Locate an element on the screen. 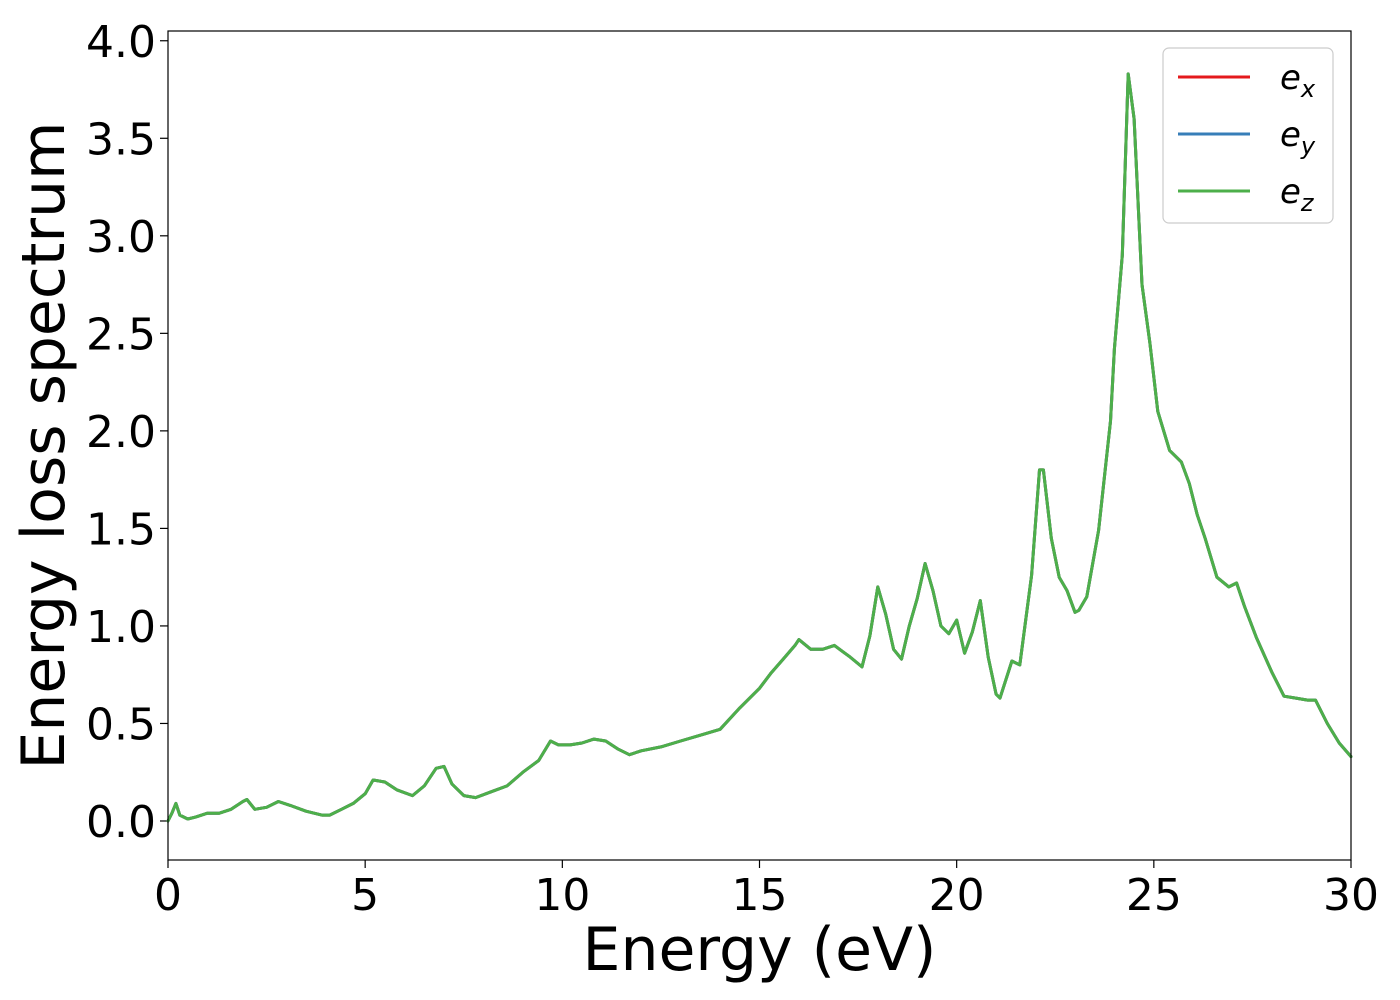 The image size is (1400, 1000). legend-label-x: ex is located at coordinates (1298, 80).